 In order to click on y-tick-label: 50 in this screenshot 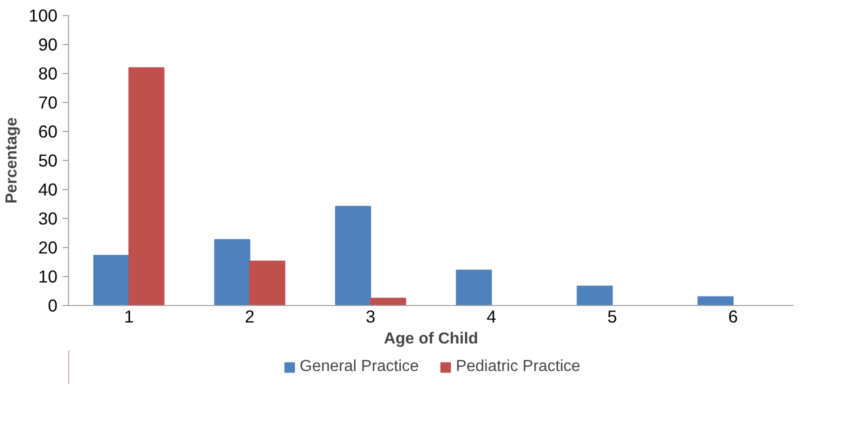, I will do `click(48, 160)`.